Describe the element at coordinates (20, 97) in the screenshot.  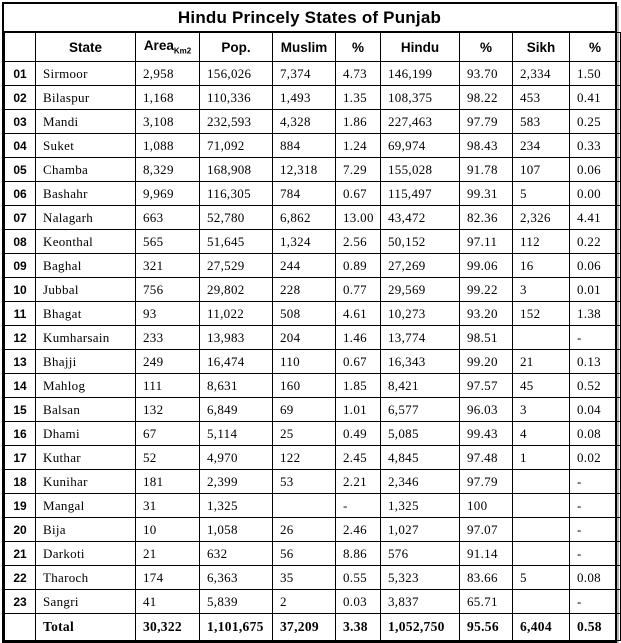
I see `cell-num: 02` at that location.